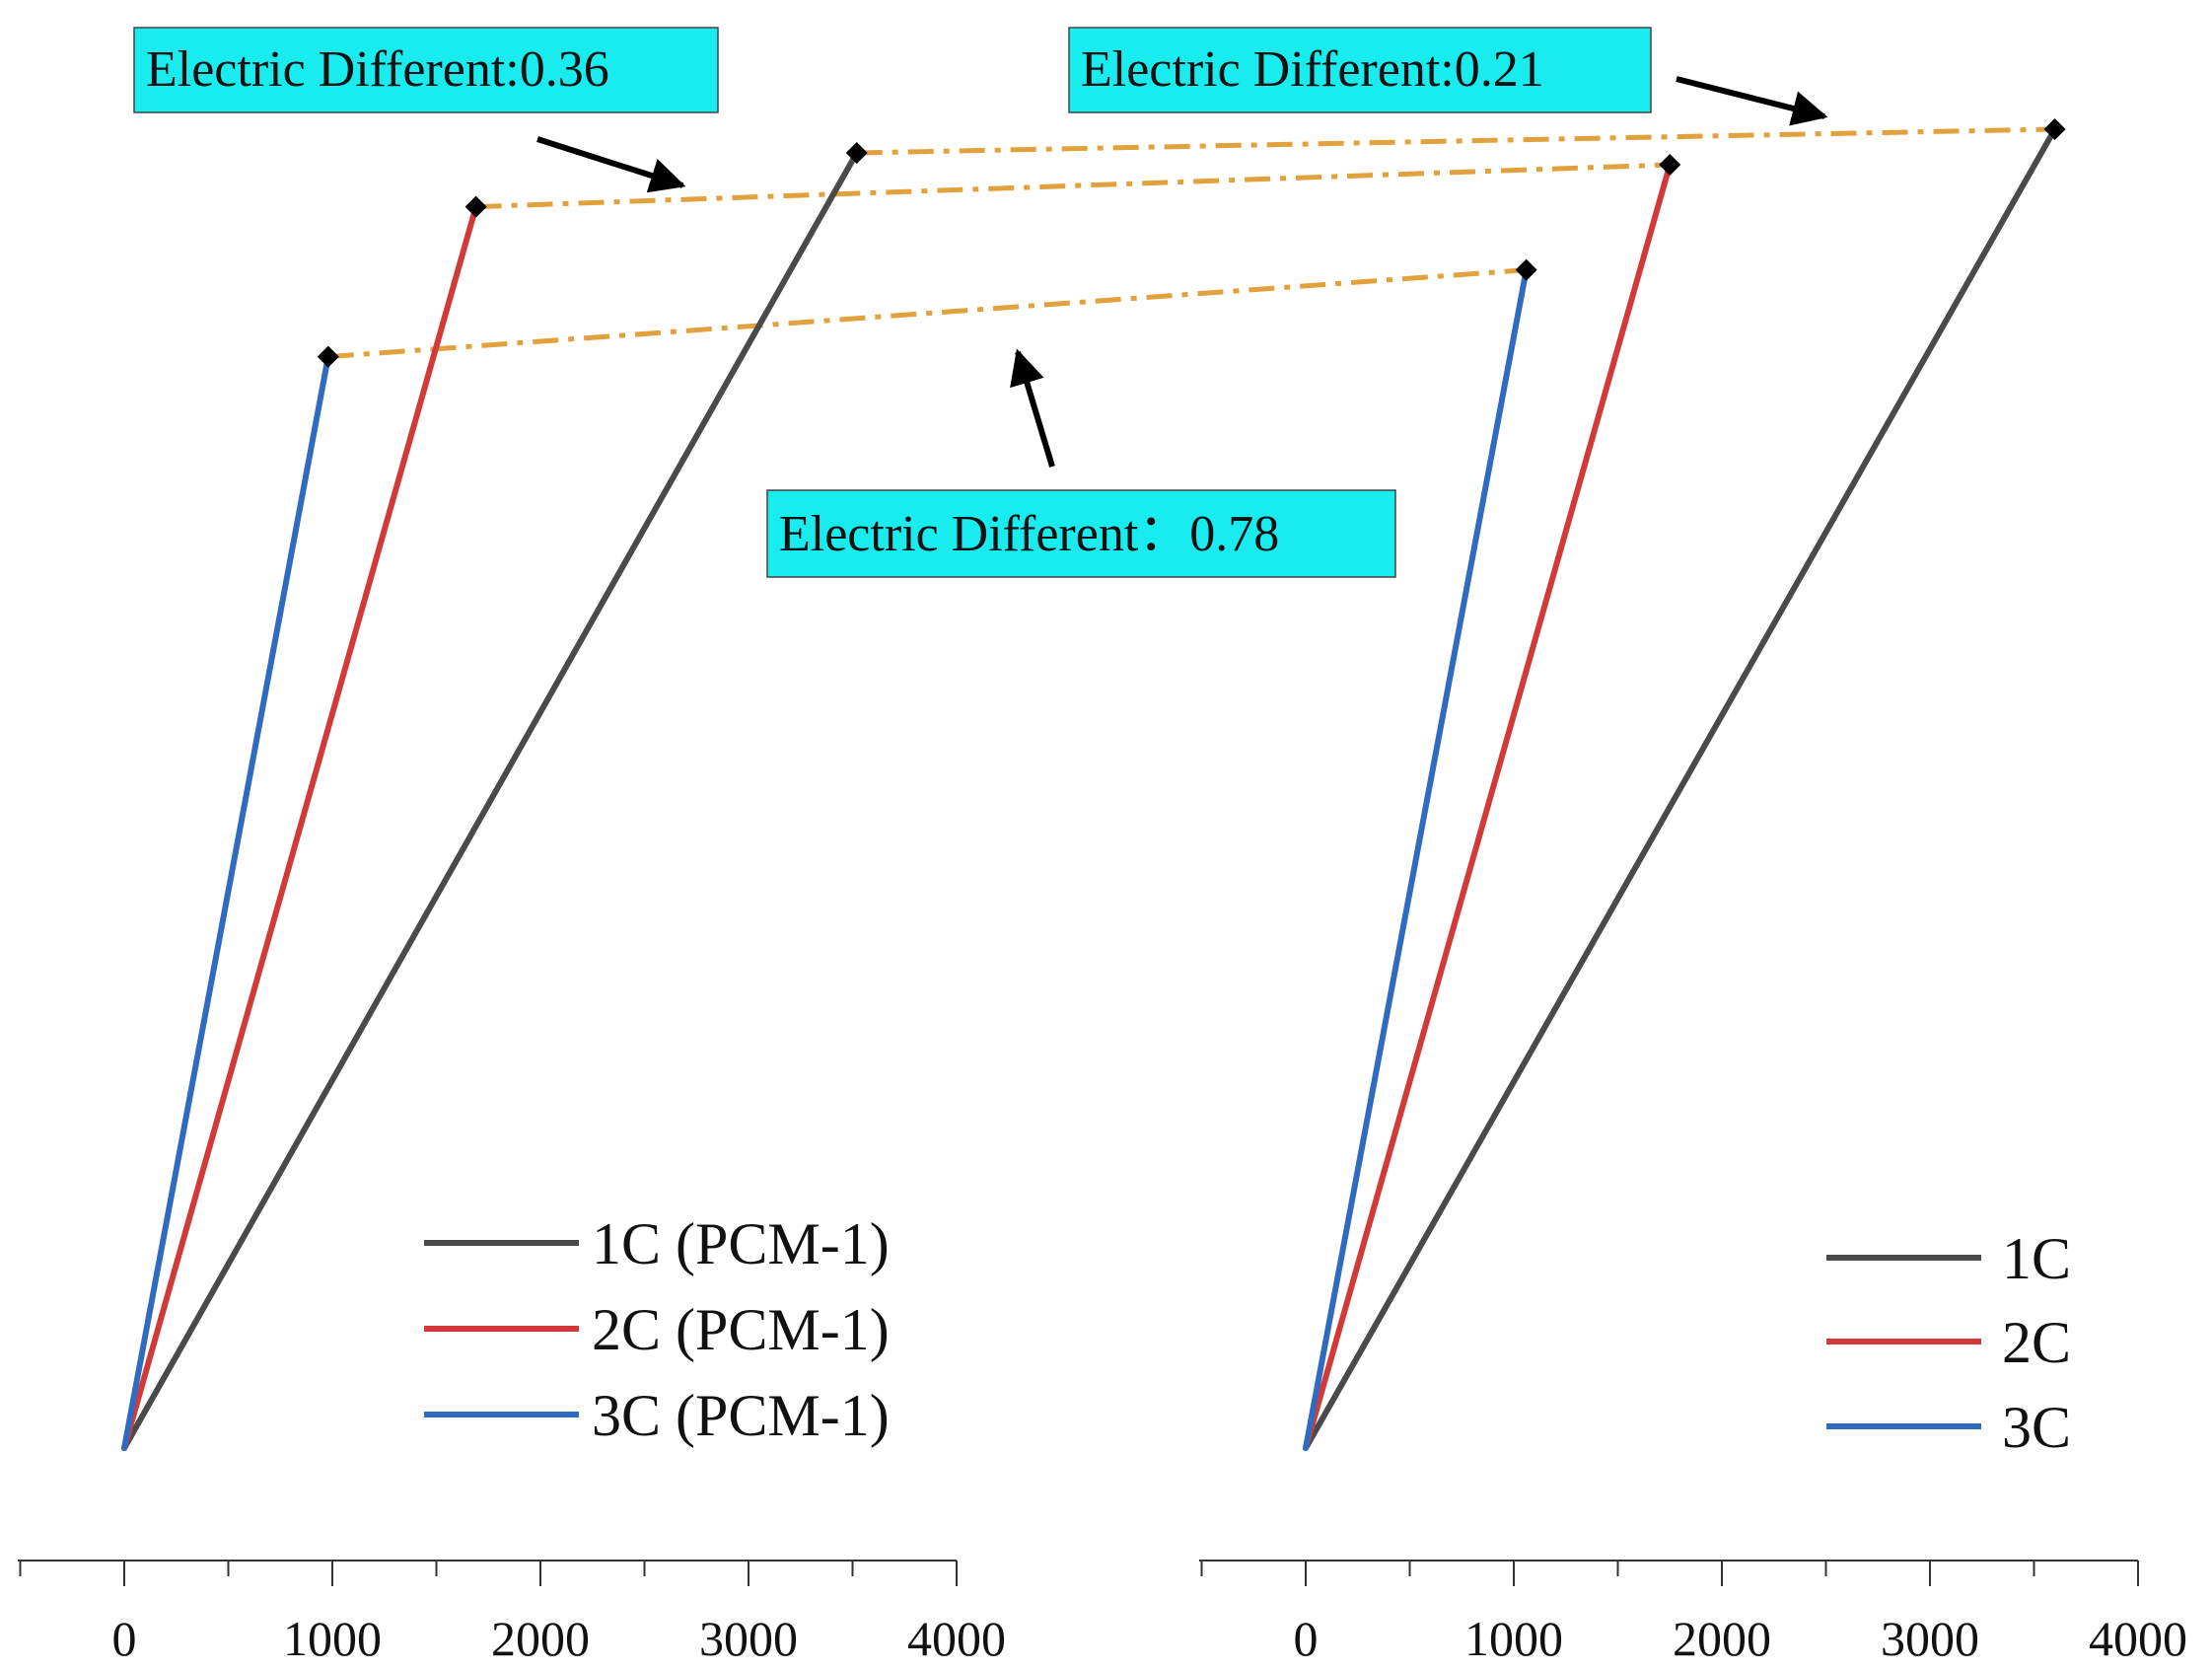 This screenshot has width=2212, height=1671. Describe the element at coordinates (1073, 186) in the screenshot. I see `connector-2c` at that location.